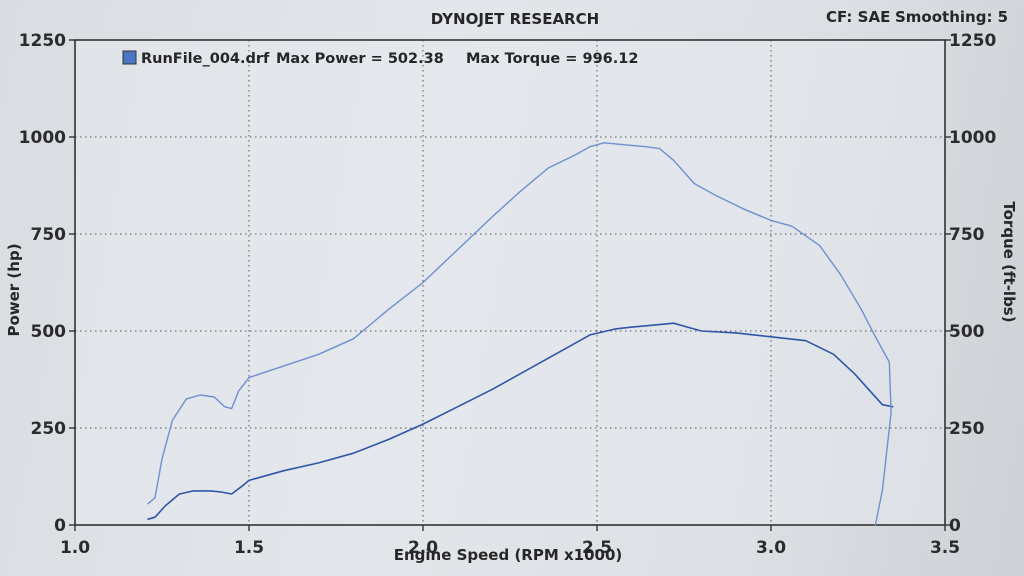 This screenshot has width=1024, height=576. Describe the element at coordinates (49, 429) in the screenshot. I see `y-tick-label: 250` at that location.